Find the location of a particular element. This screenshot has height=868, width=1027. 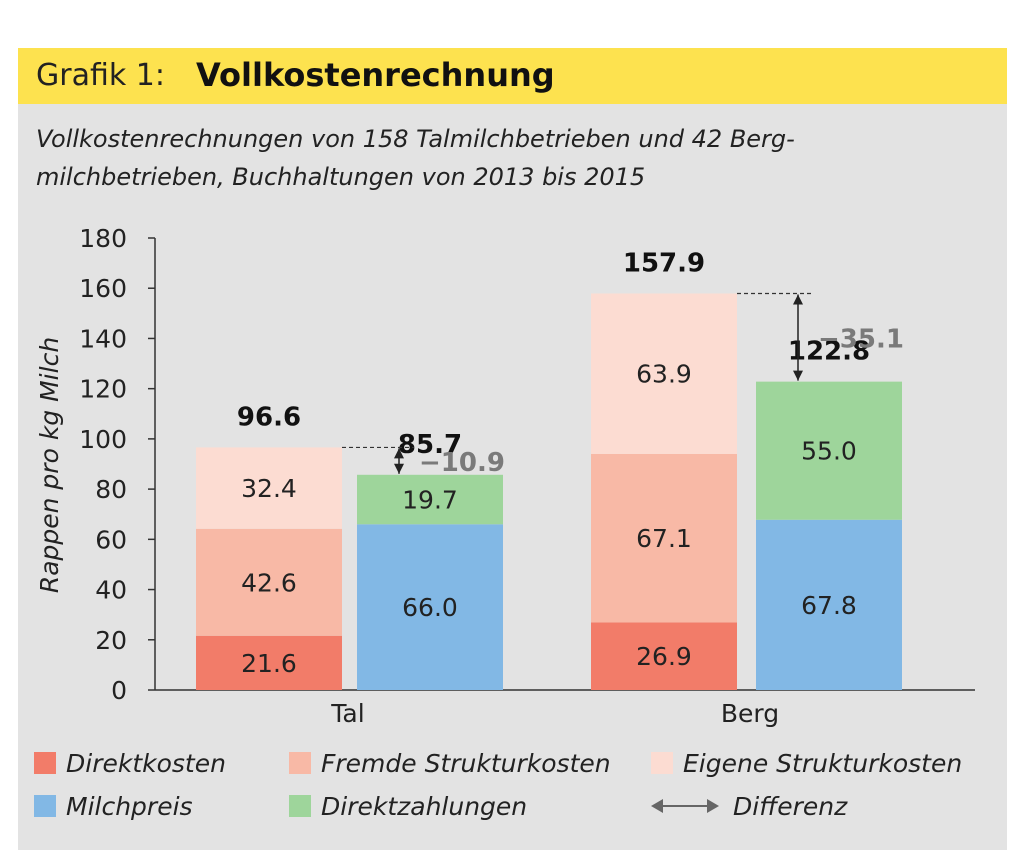

legend-label: Eigene Strukturkosten is located at coordinates (822, 763).